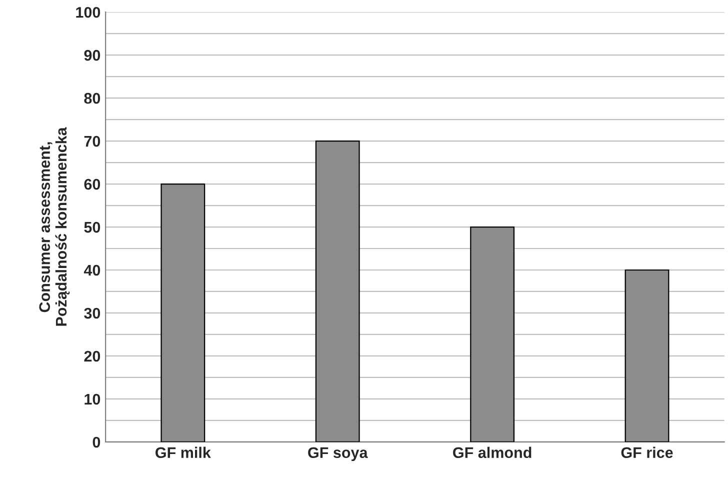 This screenshot has height=483, width=728. What do you see at coordinates (92, 141) in the screenshot?
I see `y-tick-label: 70` at bounding box center [92, 141].